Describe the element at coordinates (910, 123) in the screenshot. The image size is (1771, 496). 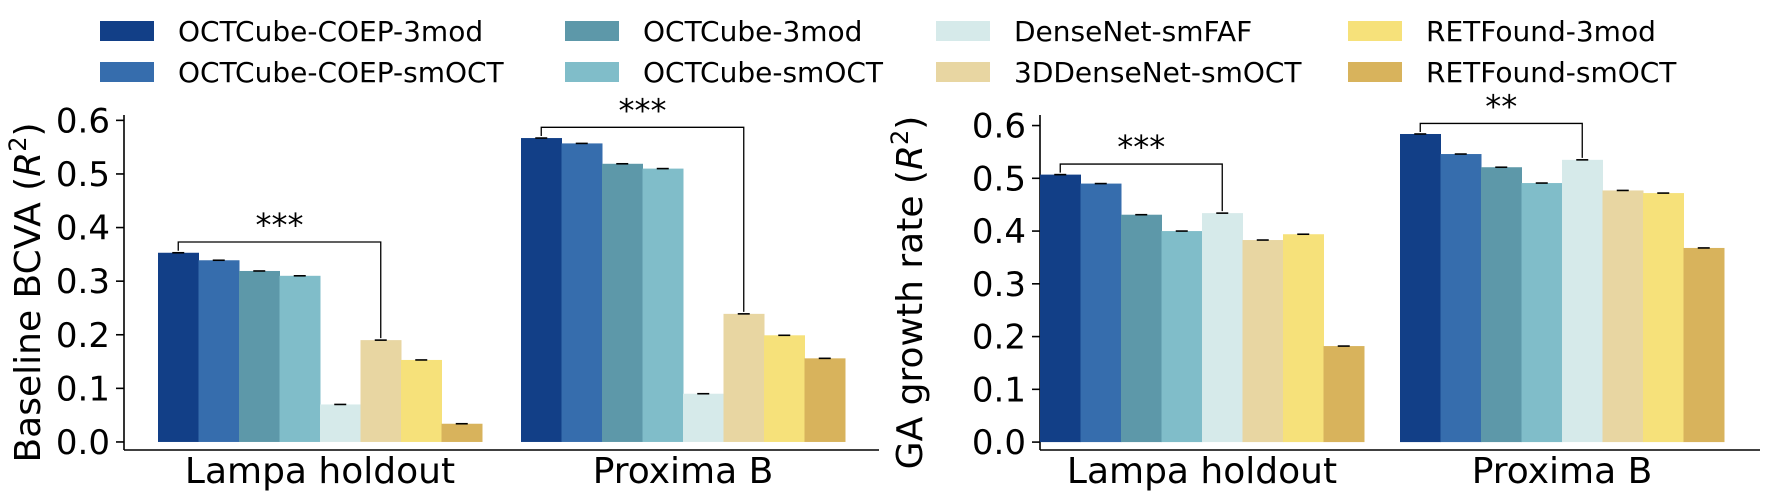
I see `y-axis-title-close: )` at that location.